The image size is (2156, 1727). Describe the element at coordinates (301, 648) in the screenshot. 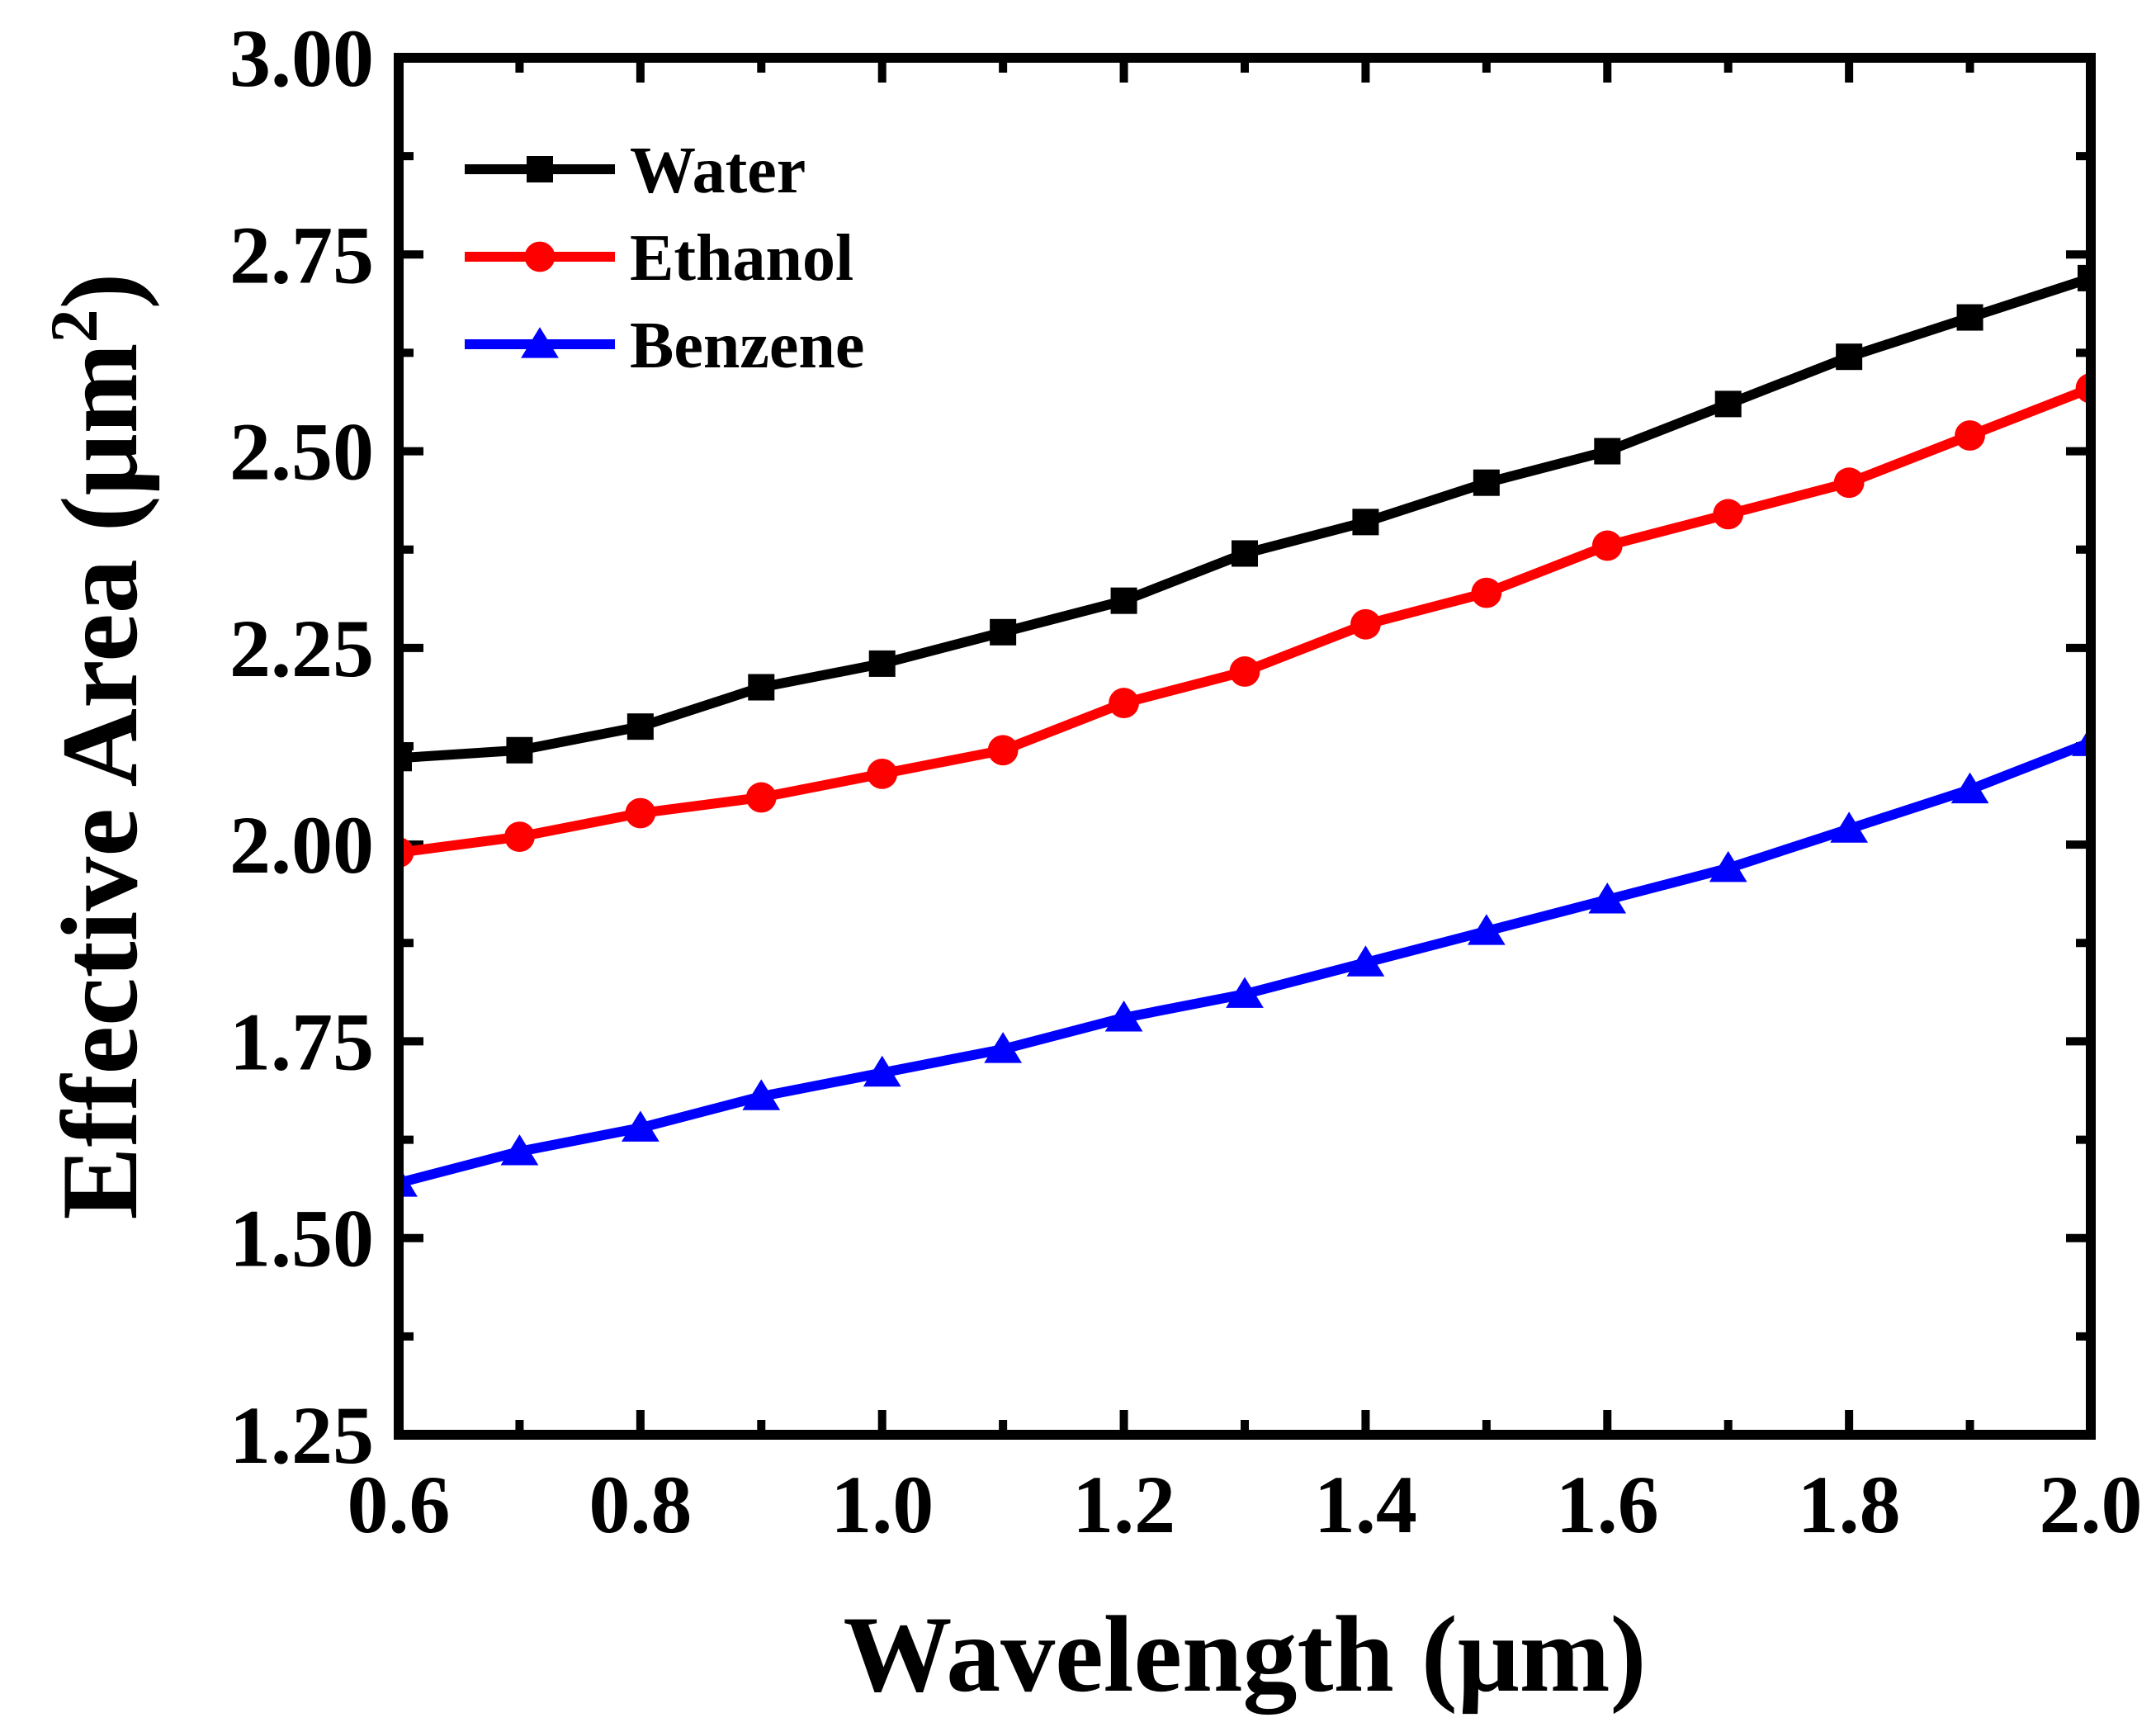

I see `y-tick-label: 2.25` at that location.